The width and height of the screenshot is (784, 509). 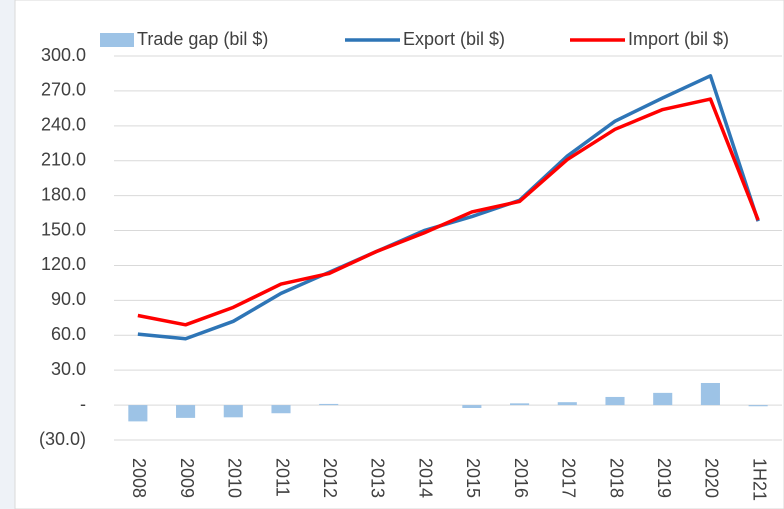 I want to click on x-tick-label: 2020, so click(x=712, y=478).